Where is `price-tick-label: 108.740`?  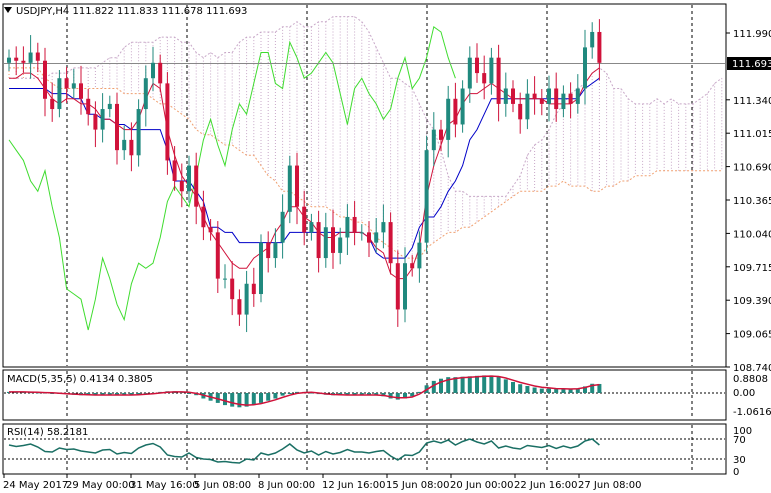 price-tick-label: 108.740 is located at coordinates (752, 368).